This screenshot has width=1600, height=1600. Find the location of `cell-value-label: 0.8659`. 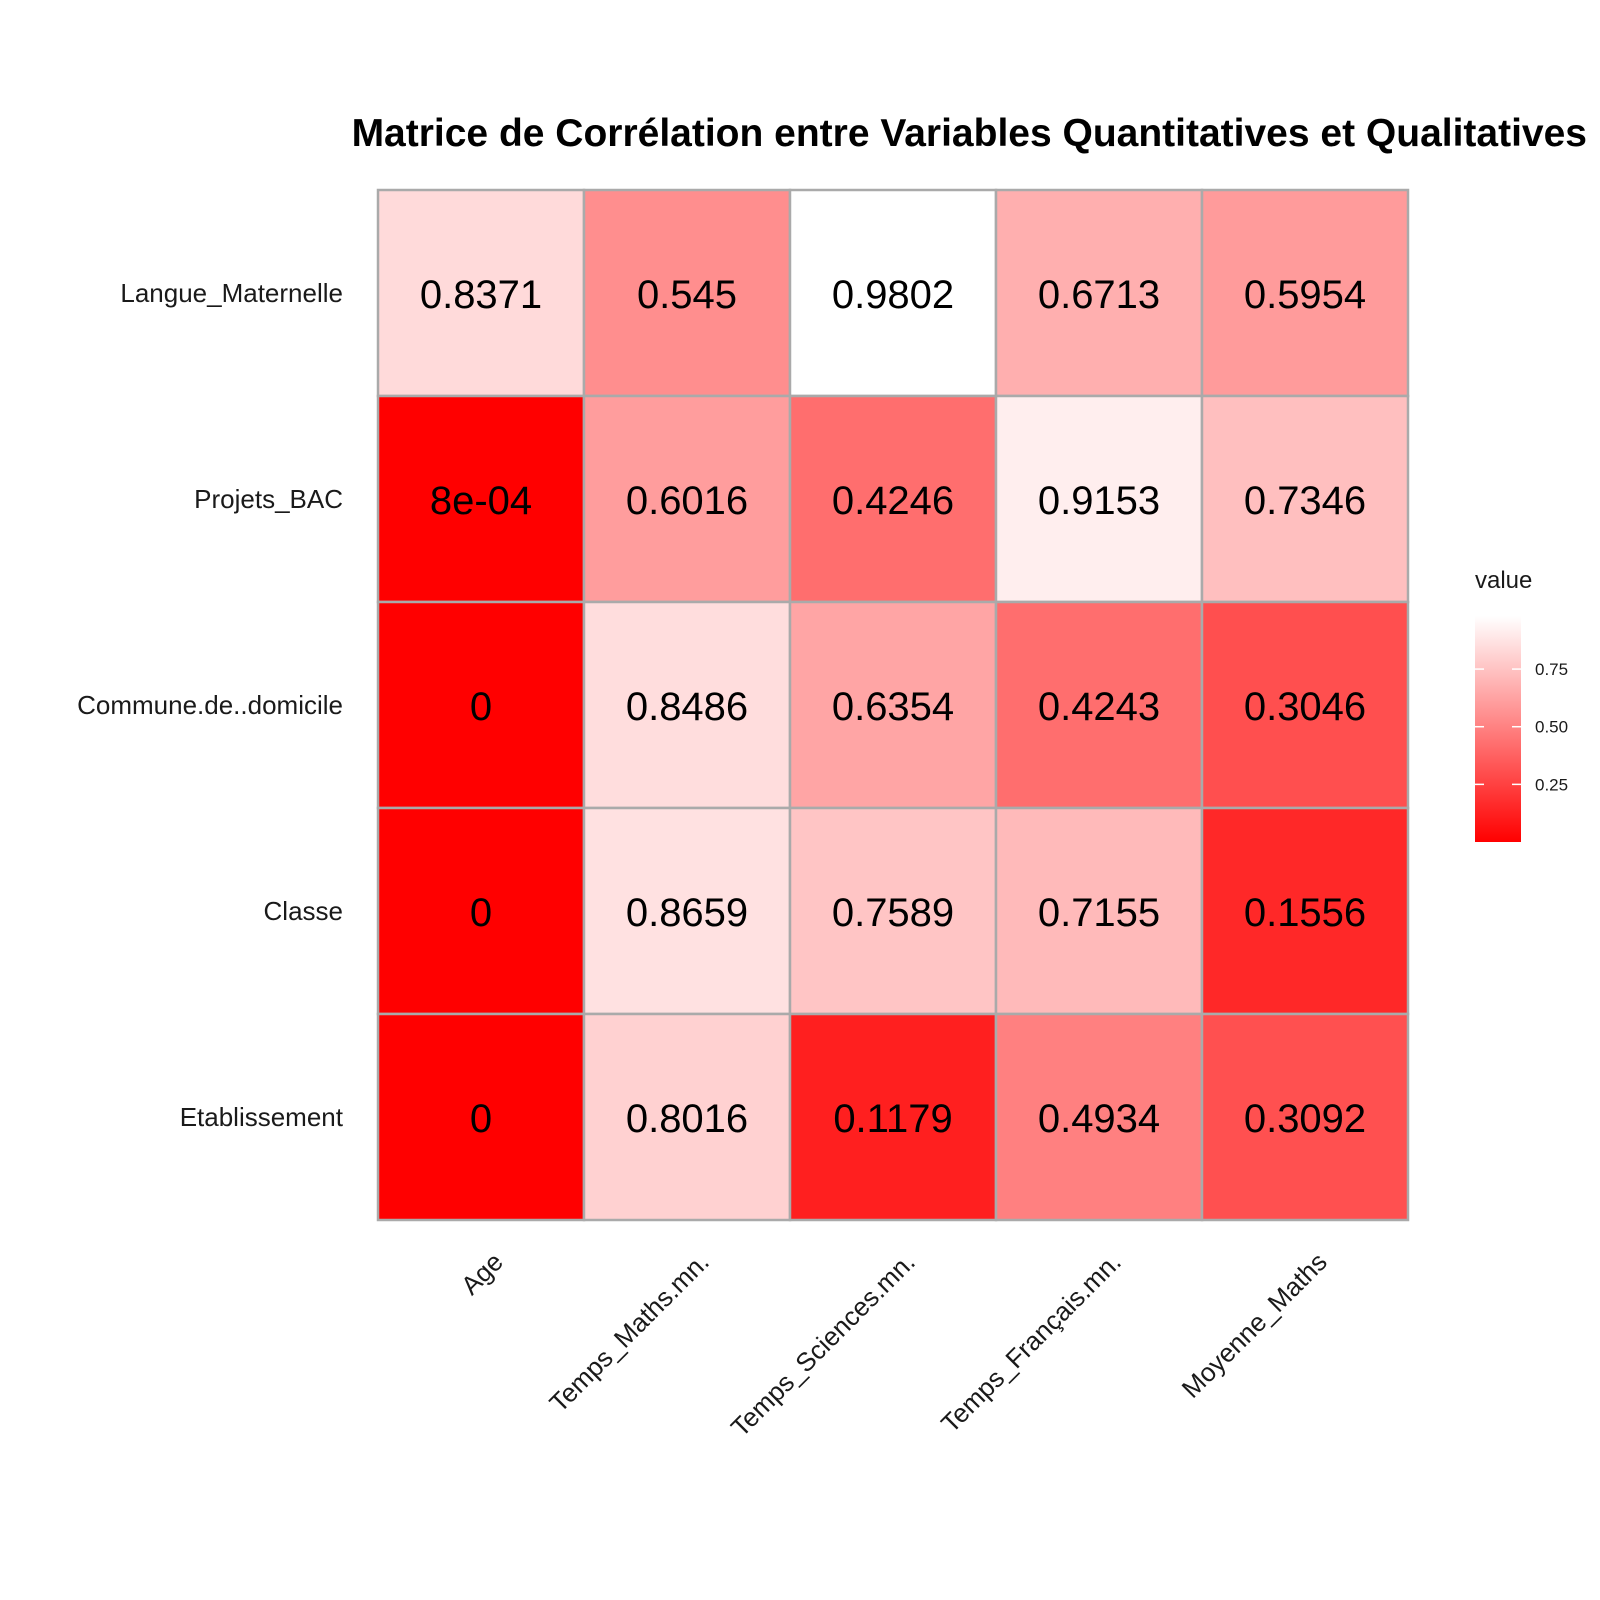

cell-value-label: 0.8659 is located at coordinates (687, 913).